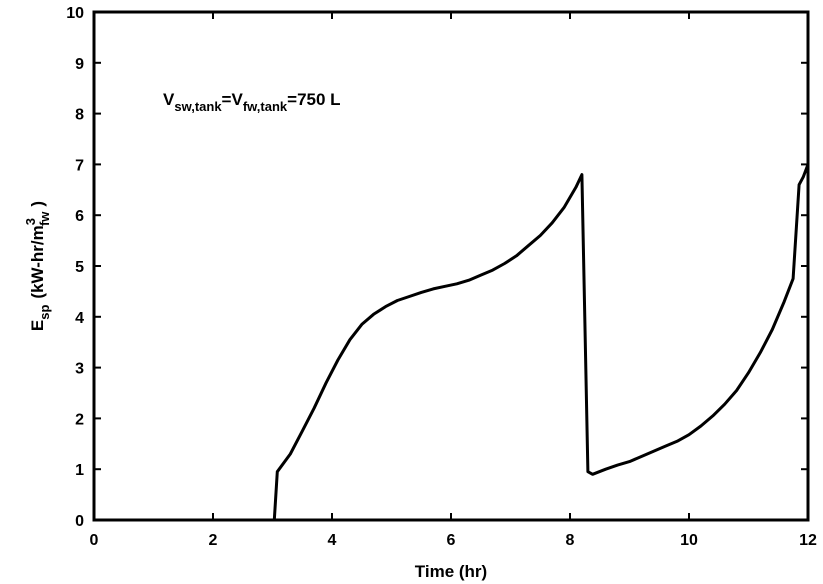 Image resolution: width=823 pixels, height=584 pixels. I want to click on tank-volume-annotation: Vsw,tank=Vfw,tank=750 L, so click(252, 102).